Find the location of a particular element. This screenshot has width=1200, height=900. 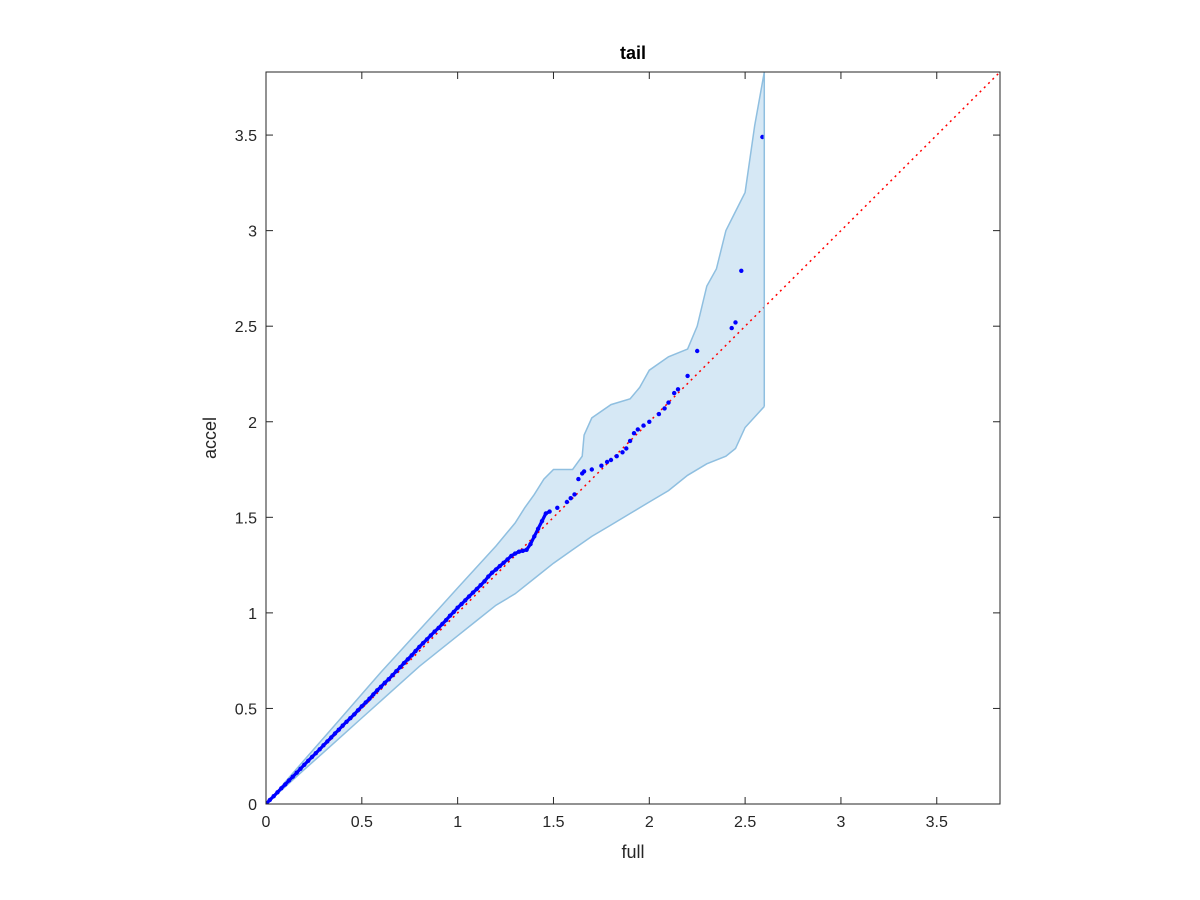

y-tick-label: 2 is located at coordinates (252, 423).